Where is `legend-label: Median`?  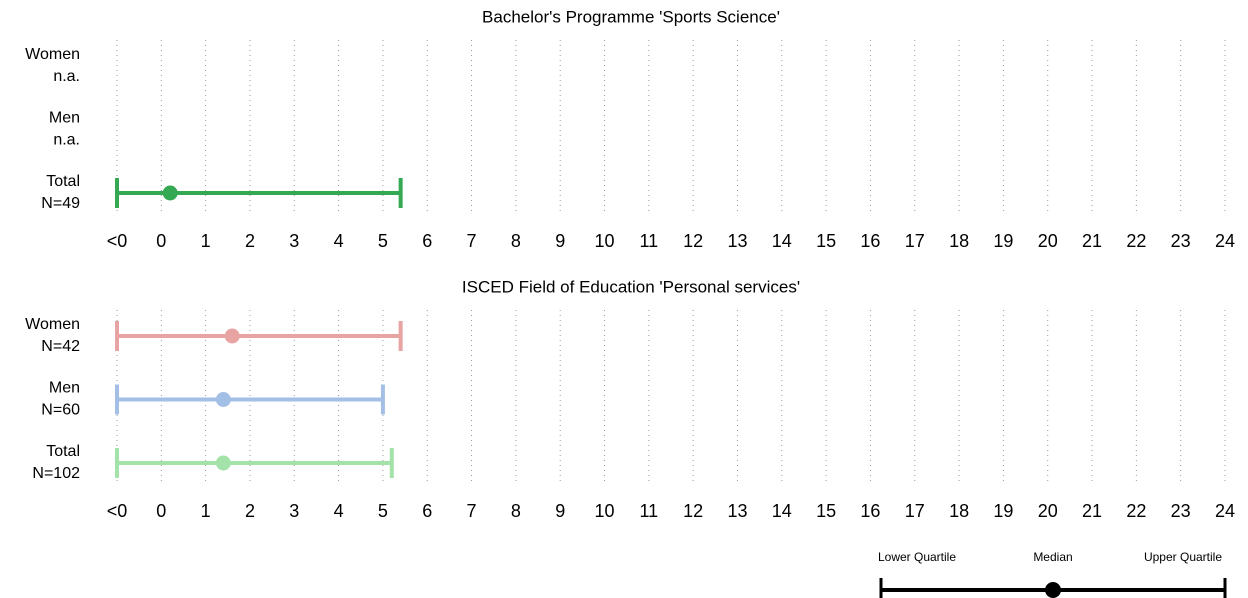 legend-label: Median is located at coordinates (1052, 557).